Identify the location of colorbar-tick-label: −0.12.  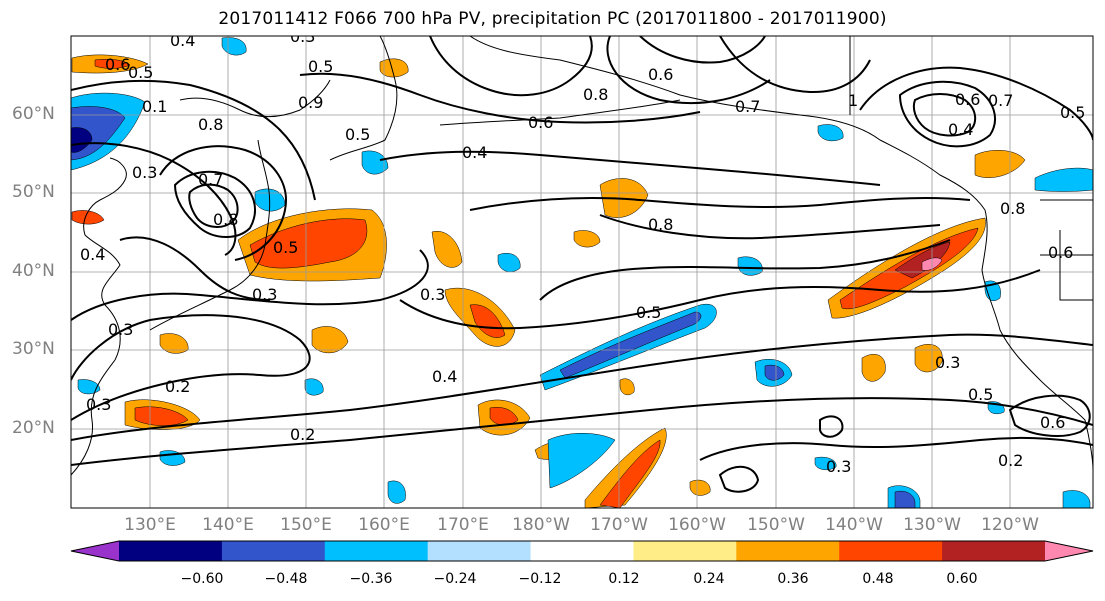
(540, 579).